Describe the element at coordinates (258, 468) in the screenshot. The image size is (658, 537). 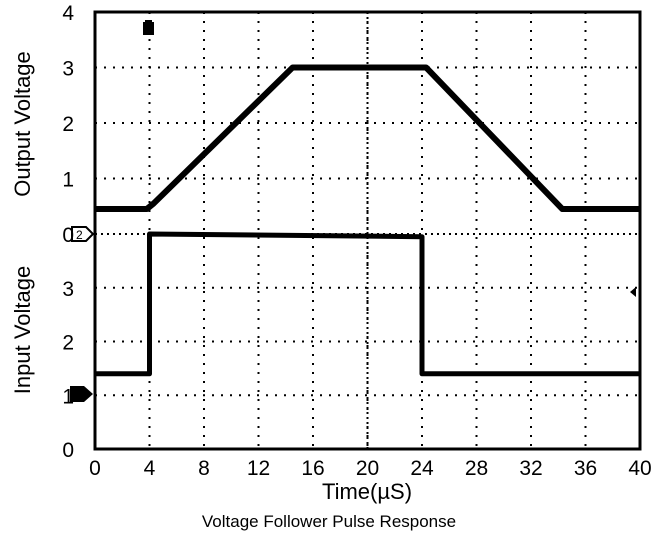
I see `x-tick-label: 12` at that location.